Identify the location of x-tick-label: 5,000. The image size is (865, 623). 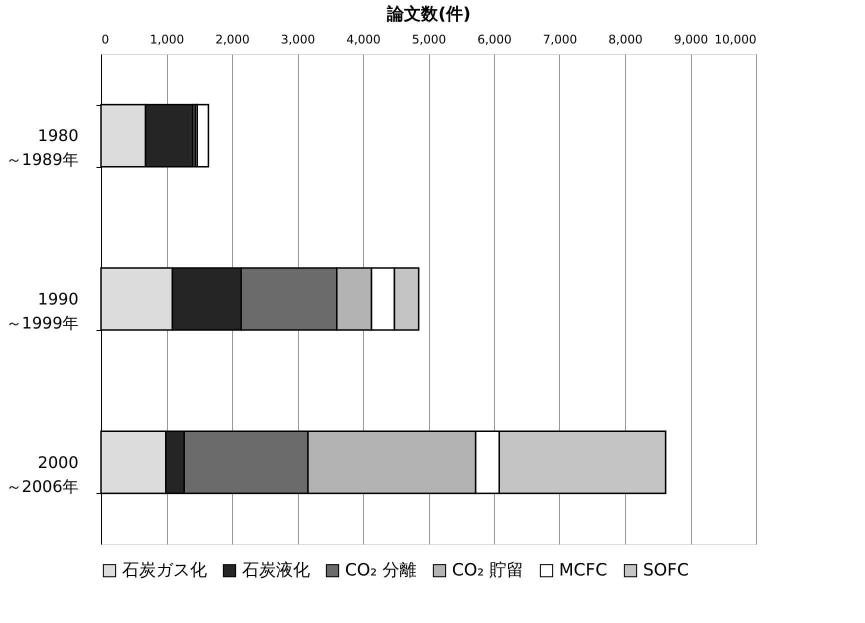
(429, 39).